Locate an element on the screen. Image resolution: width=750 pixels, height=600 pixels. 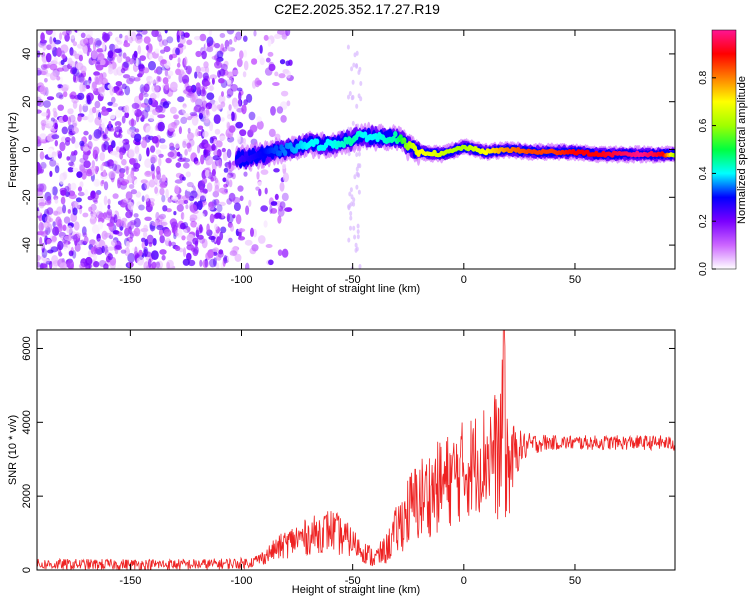
colorbar-tick-label: 0.2 is located at coordinates (703, 221).